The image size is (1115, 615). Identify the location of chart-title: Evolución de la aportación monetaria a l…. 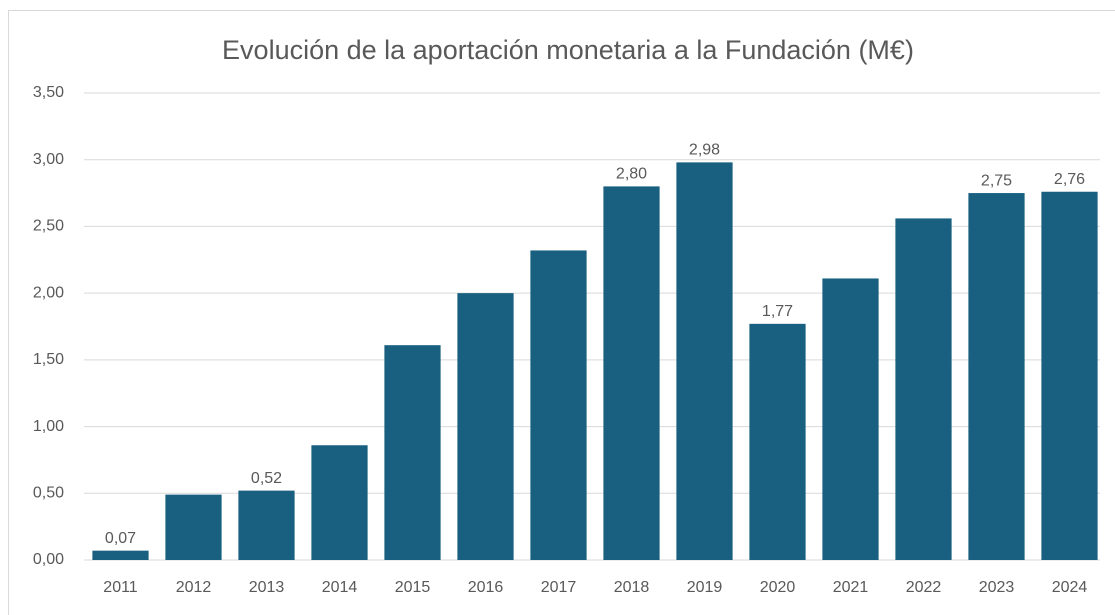
(568, 50).